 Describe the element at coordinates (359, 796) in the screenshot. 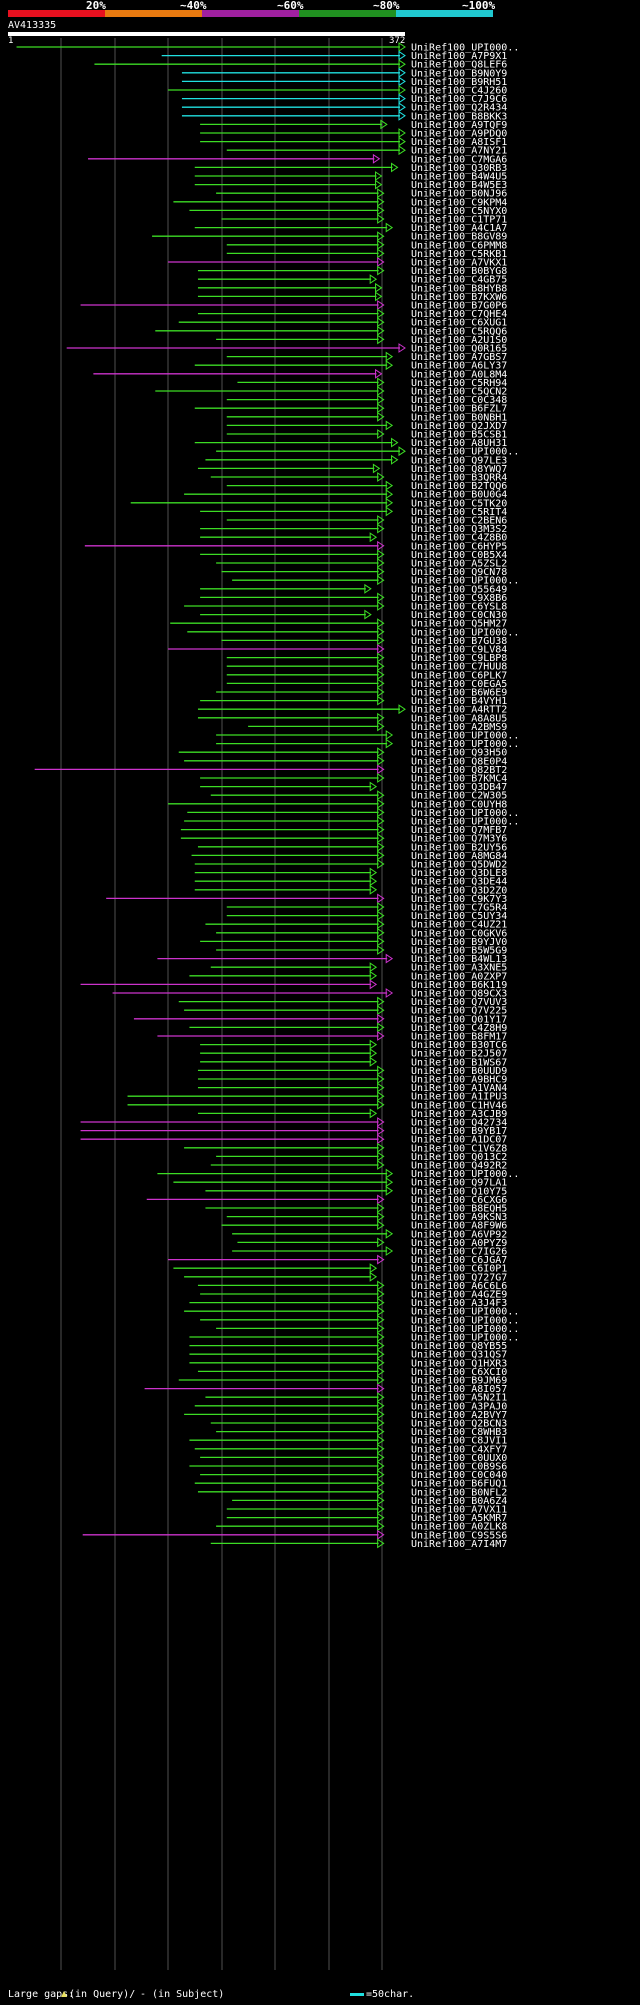

I see `hit-row: UniRef100_C2W305` at that location.